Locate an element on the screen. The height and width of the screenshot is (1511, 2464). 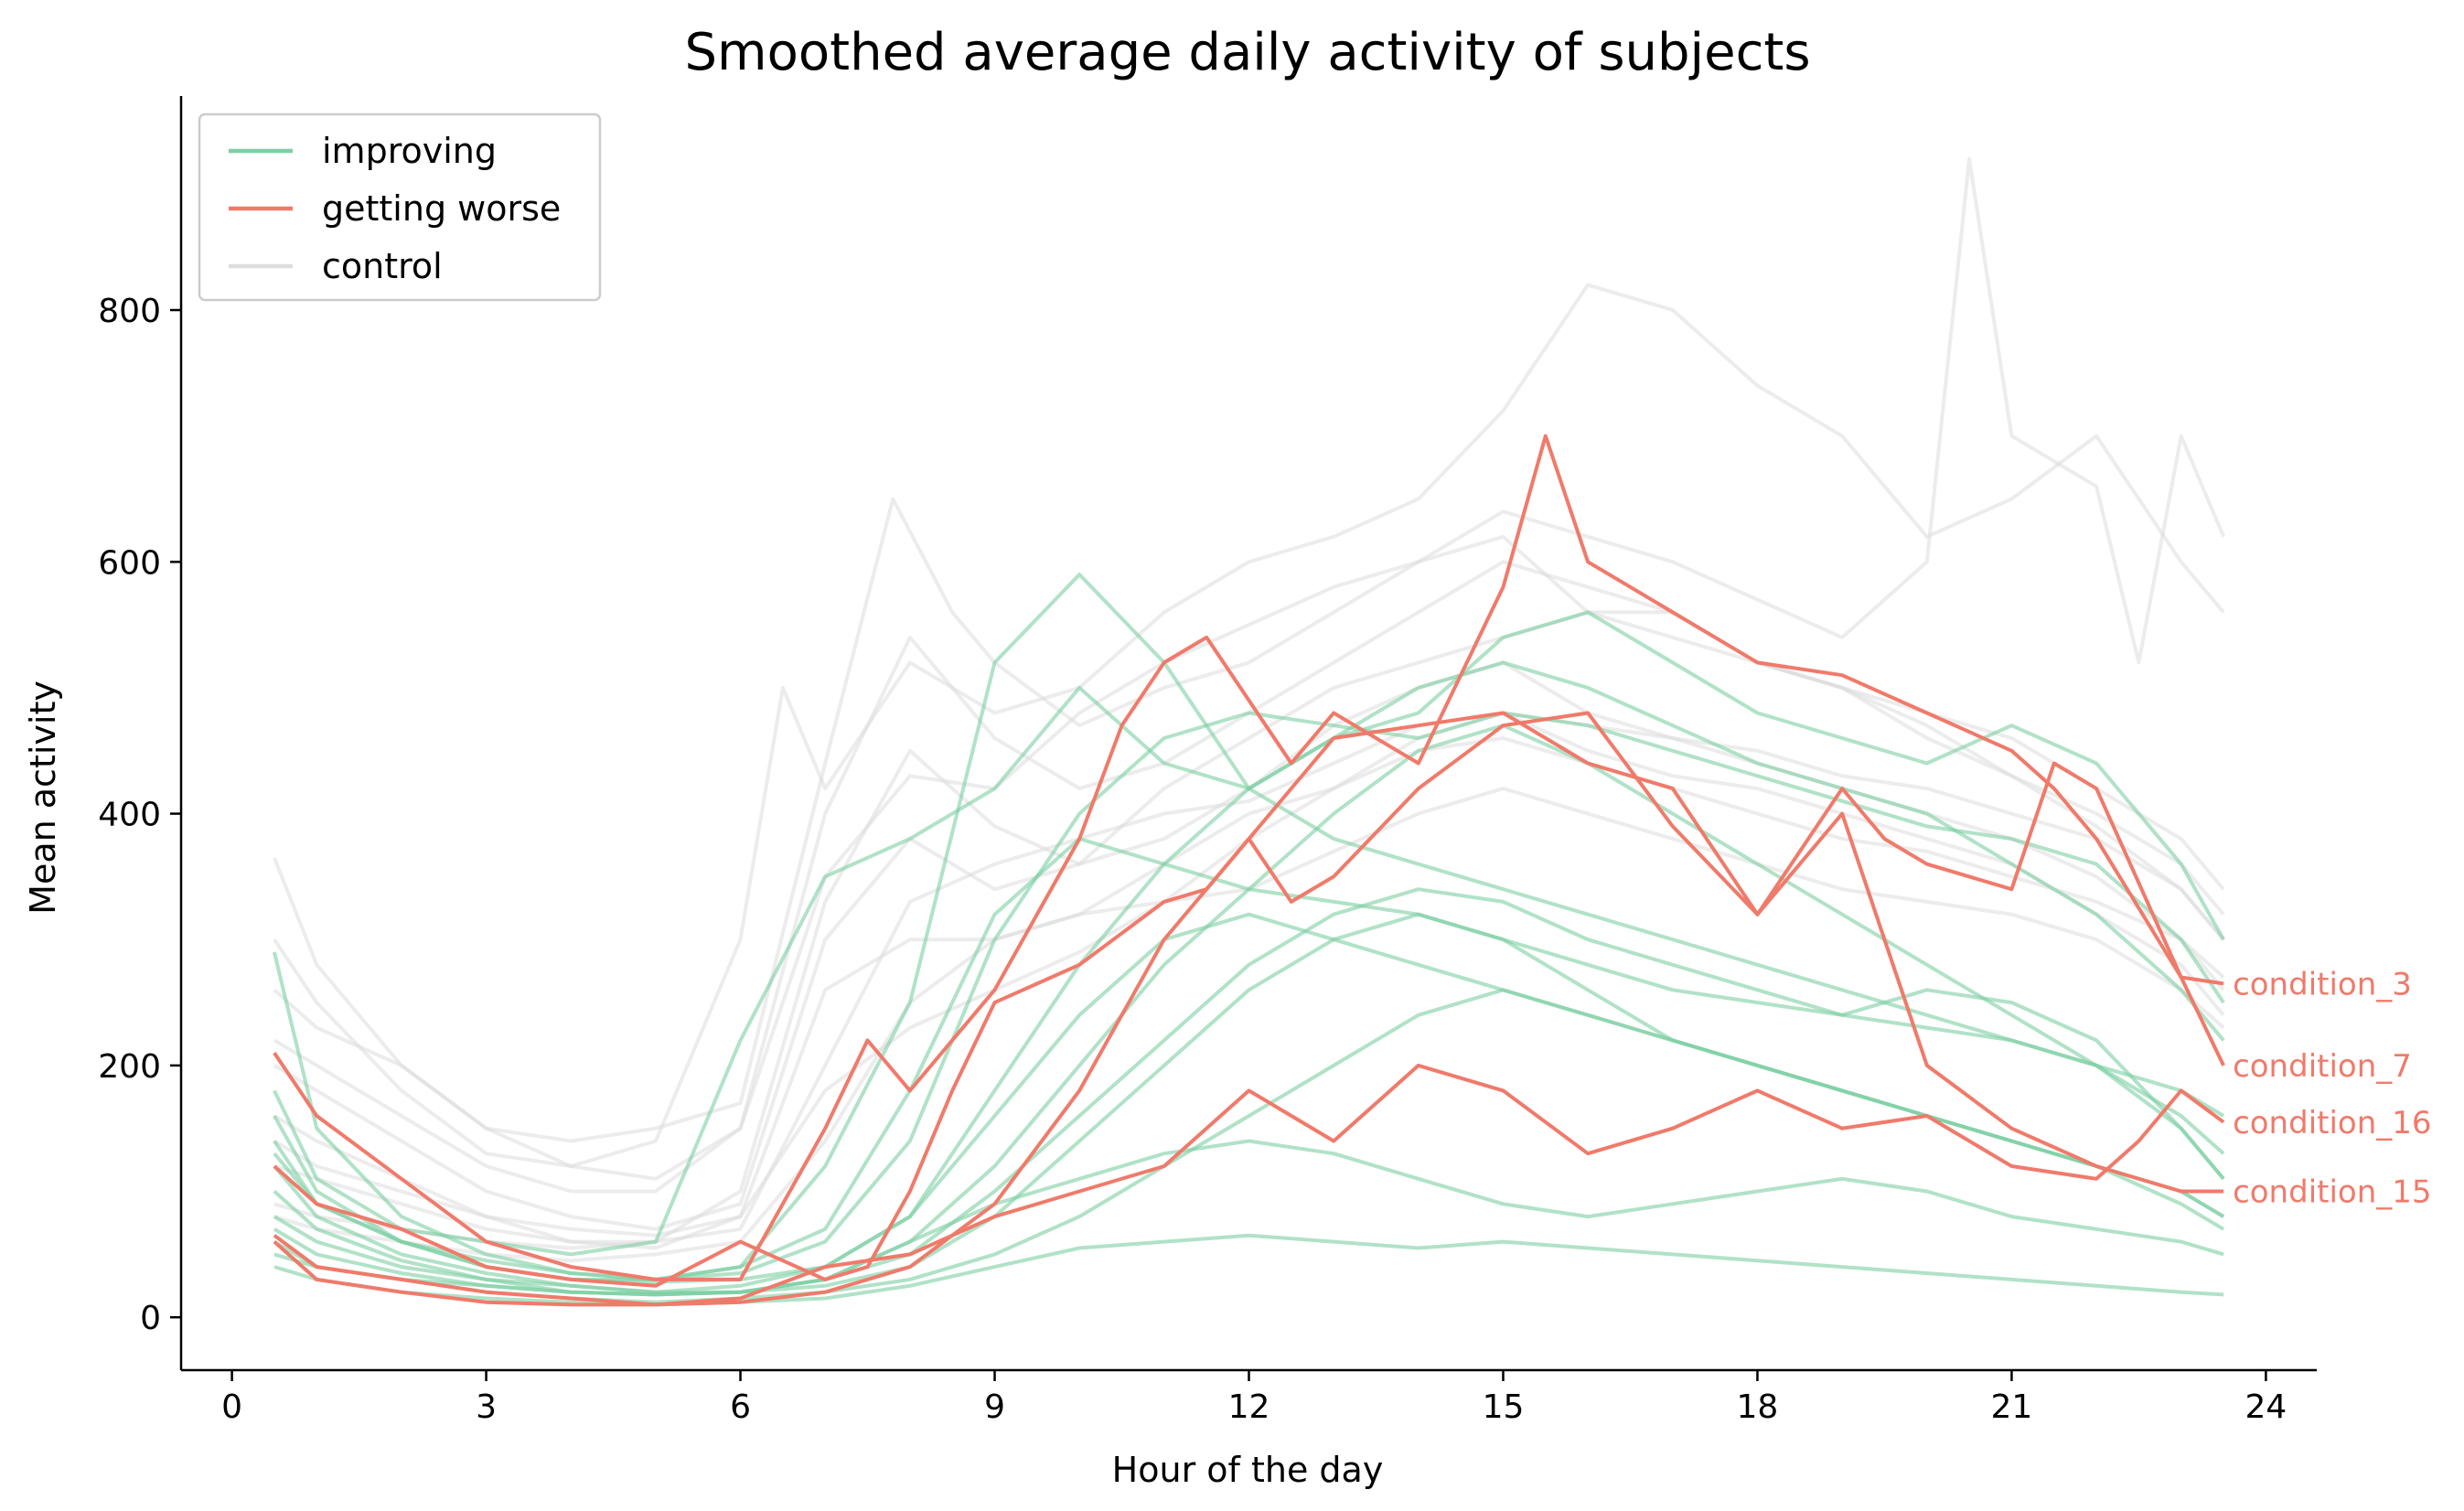
series-end-label-condition_7: condition_7 is located at coordinates (2323, 1066).